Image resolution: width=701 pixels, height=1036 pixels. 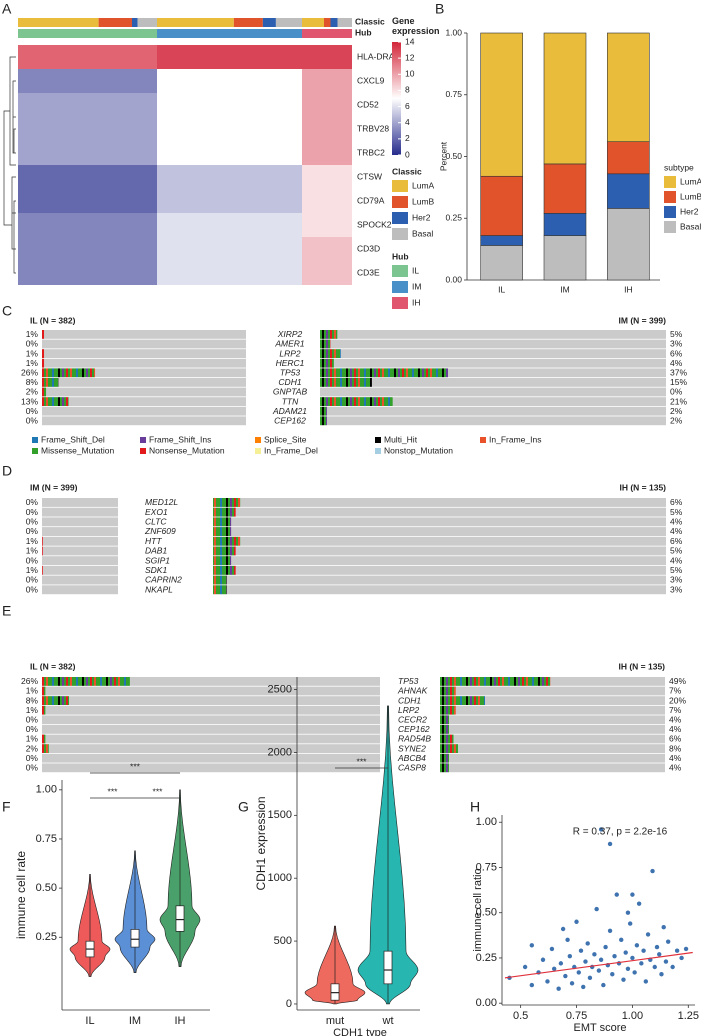 I want to click on percent-label: 20%, so click(x=677, y=700).